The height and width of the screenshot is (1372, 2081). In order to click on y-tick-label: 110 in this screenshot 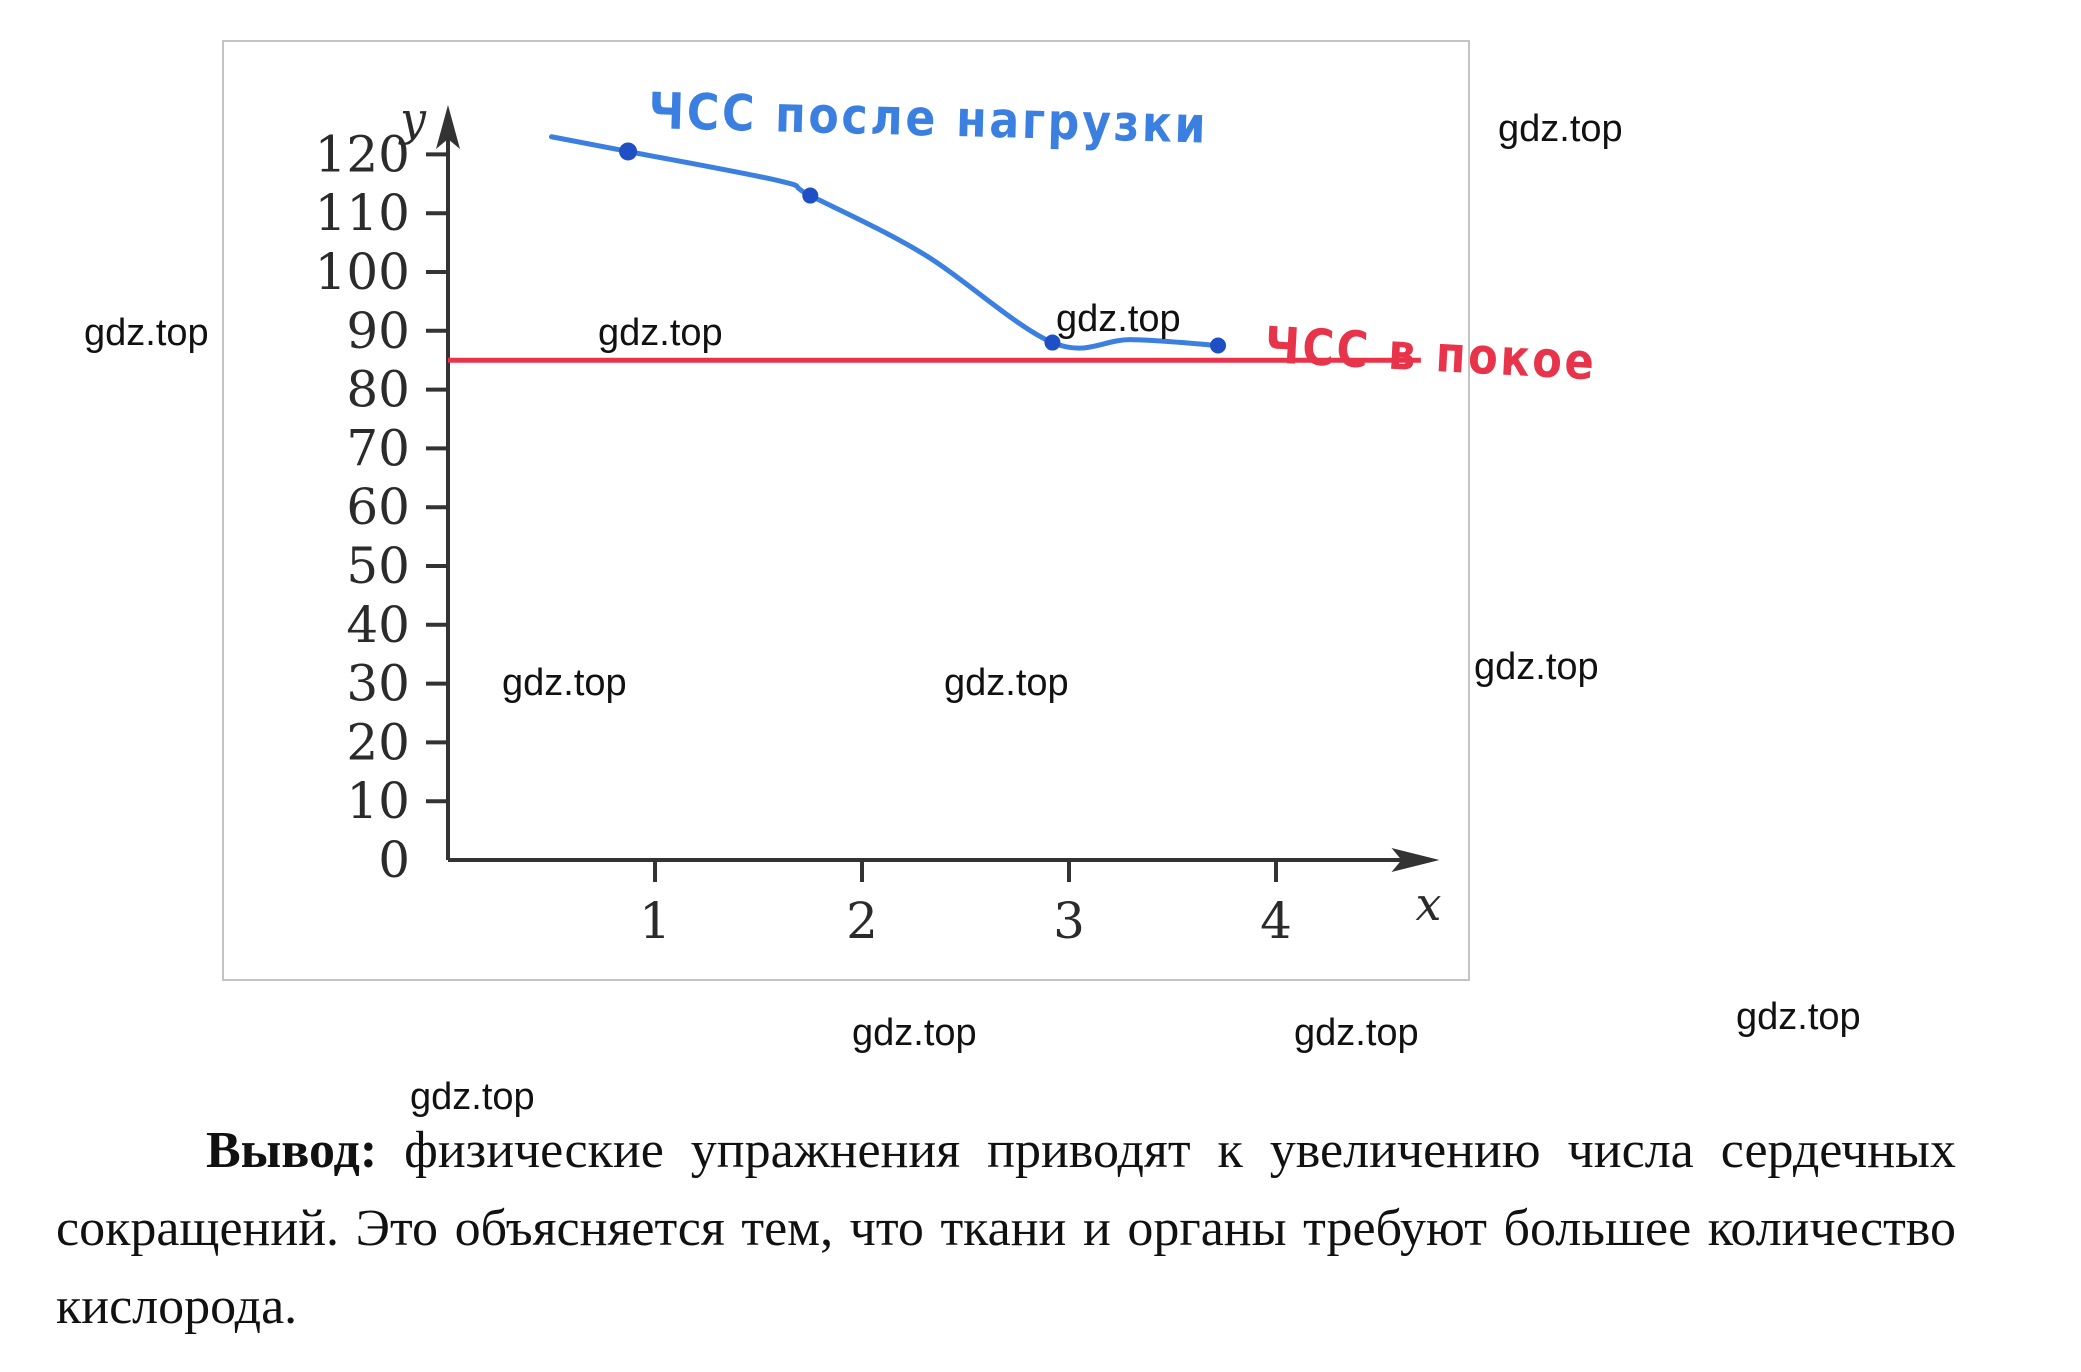, I will do `click(362, 213)`.